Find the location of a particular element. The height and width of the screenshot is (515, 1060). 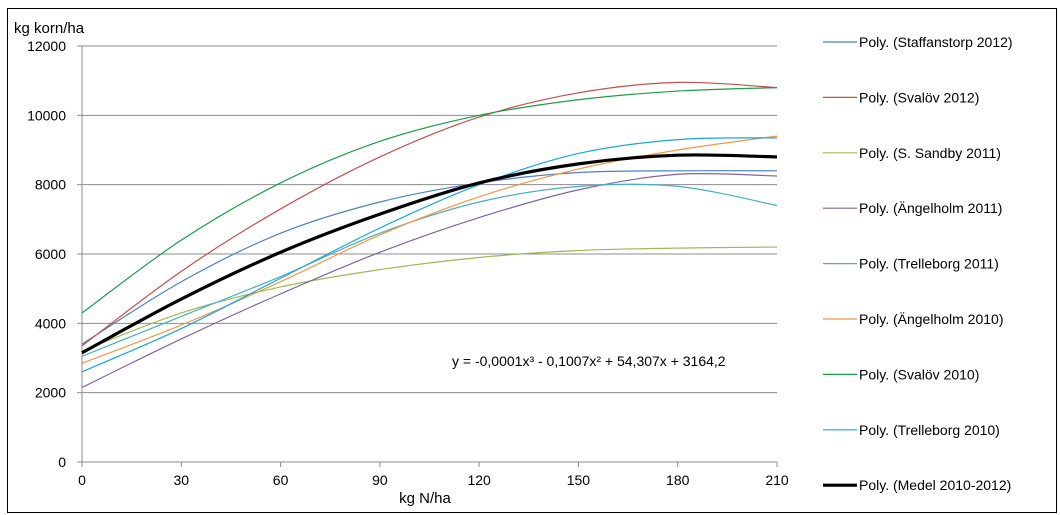

legend-item: Poly. (Trelleborg 2011) is located at coordinates (911, 264).